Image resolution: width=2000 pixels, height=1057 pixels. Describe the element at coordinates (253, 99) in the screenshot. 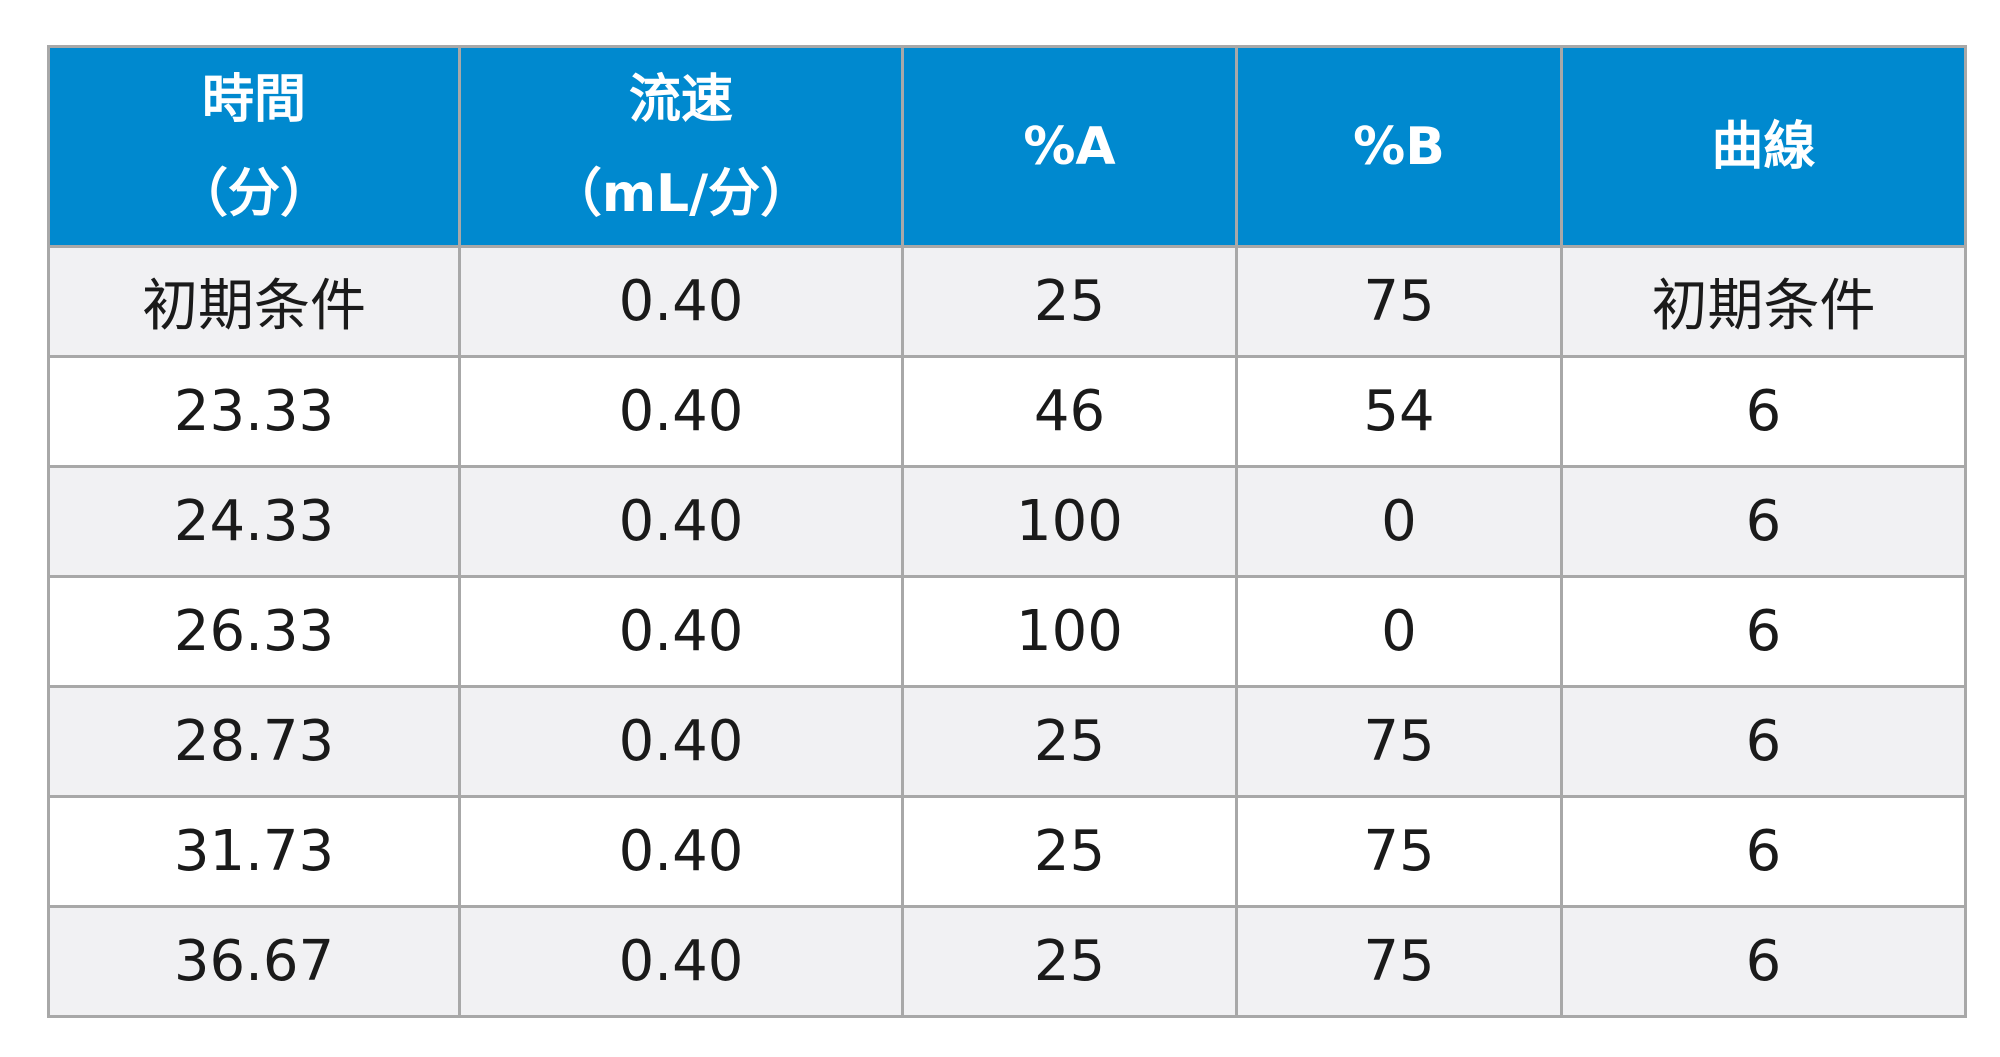

I see `header-time-line-1: 時間` at that location.